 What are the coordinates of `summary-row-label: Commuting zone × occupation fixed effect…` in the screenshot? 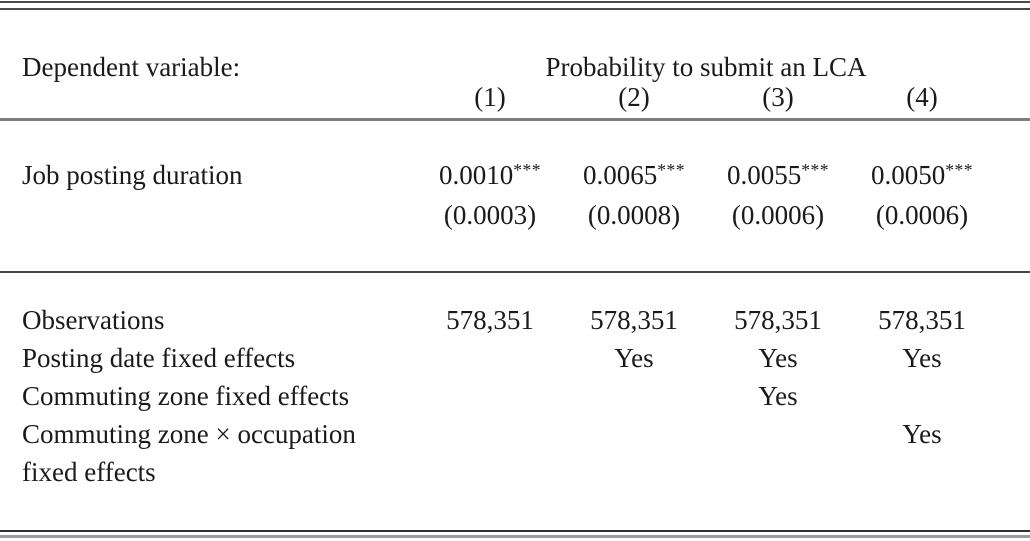 It's located at (189, 453).